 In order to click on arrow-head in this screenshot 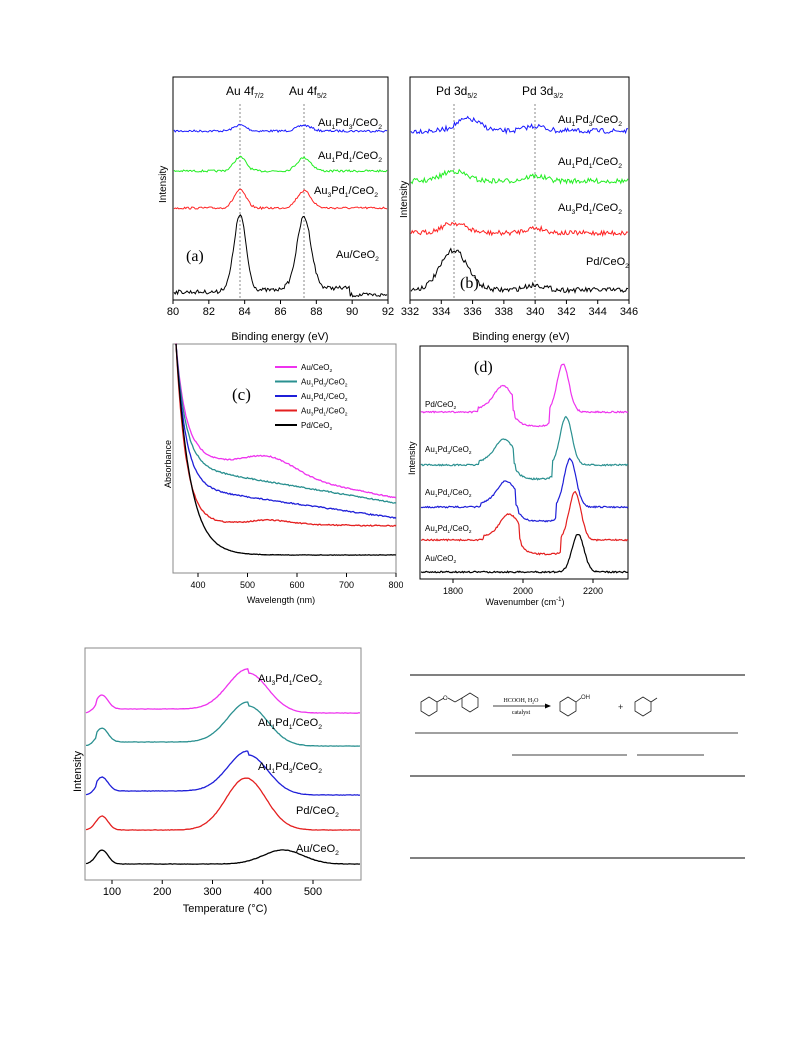, I will do `click(548, 706)`.